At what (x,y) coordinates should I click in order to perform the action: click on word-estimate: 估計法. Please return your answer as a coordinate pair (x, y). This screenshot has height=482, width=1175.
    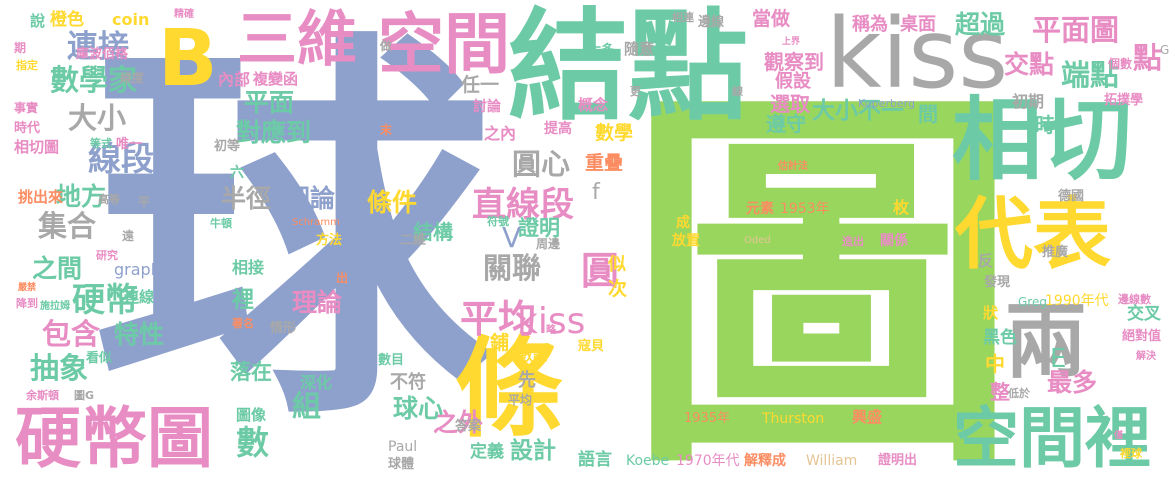
    Looking at the image, I should click on (793, 166).